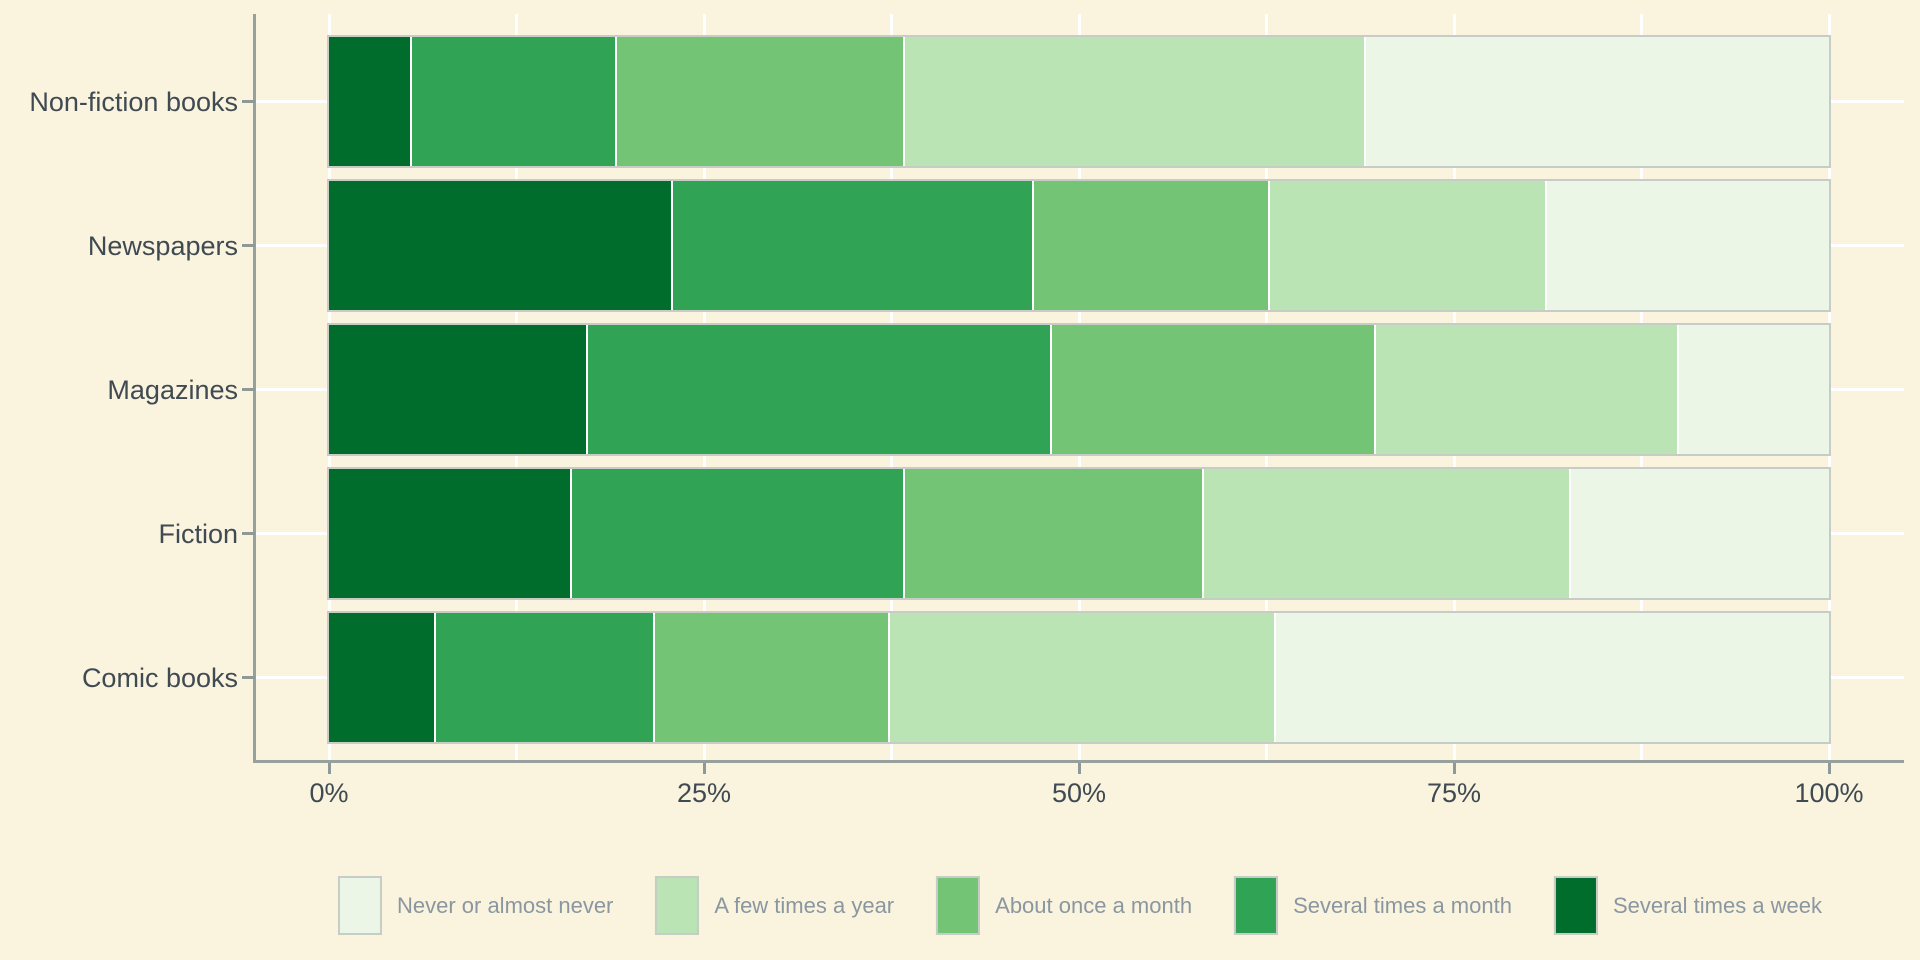 The height and width of the screenshot is (960, 1920). I want to click on x-axis-tick-label: 0%, so click(329, 793).